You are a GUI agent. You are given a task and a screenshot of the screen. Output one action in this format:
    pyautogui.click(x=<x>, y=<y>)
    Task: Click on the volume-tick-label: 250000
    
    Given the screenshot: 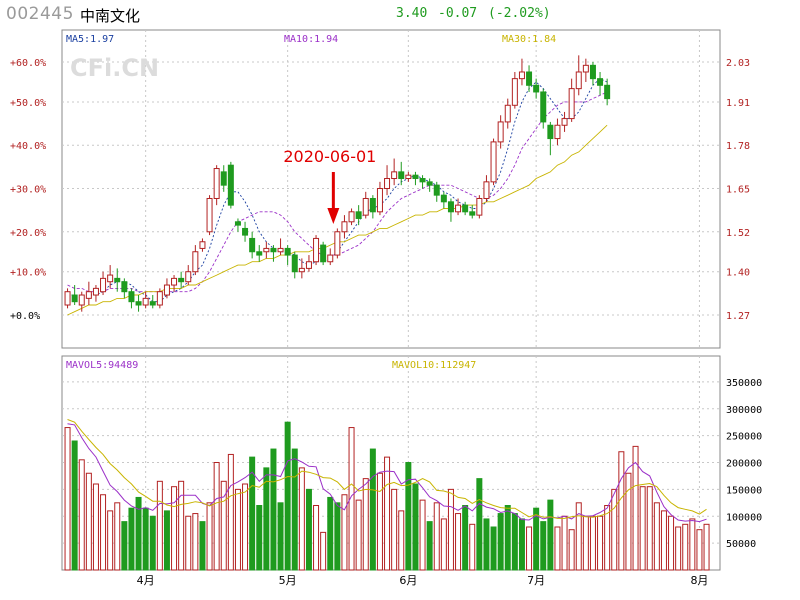 What is the action you would take?
    pyautogui.click(x=744, y=437)
    